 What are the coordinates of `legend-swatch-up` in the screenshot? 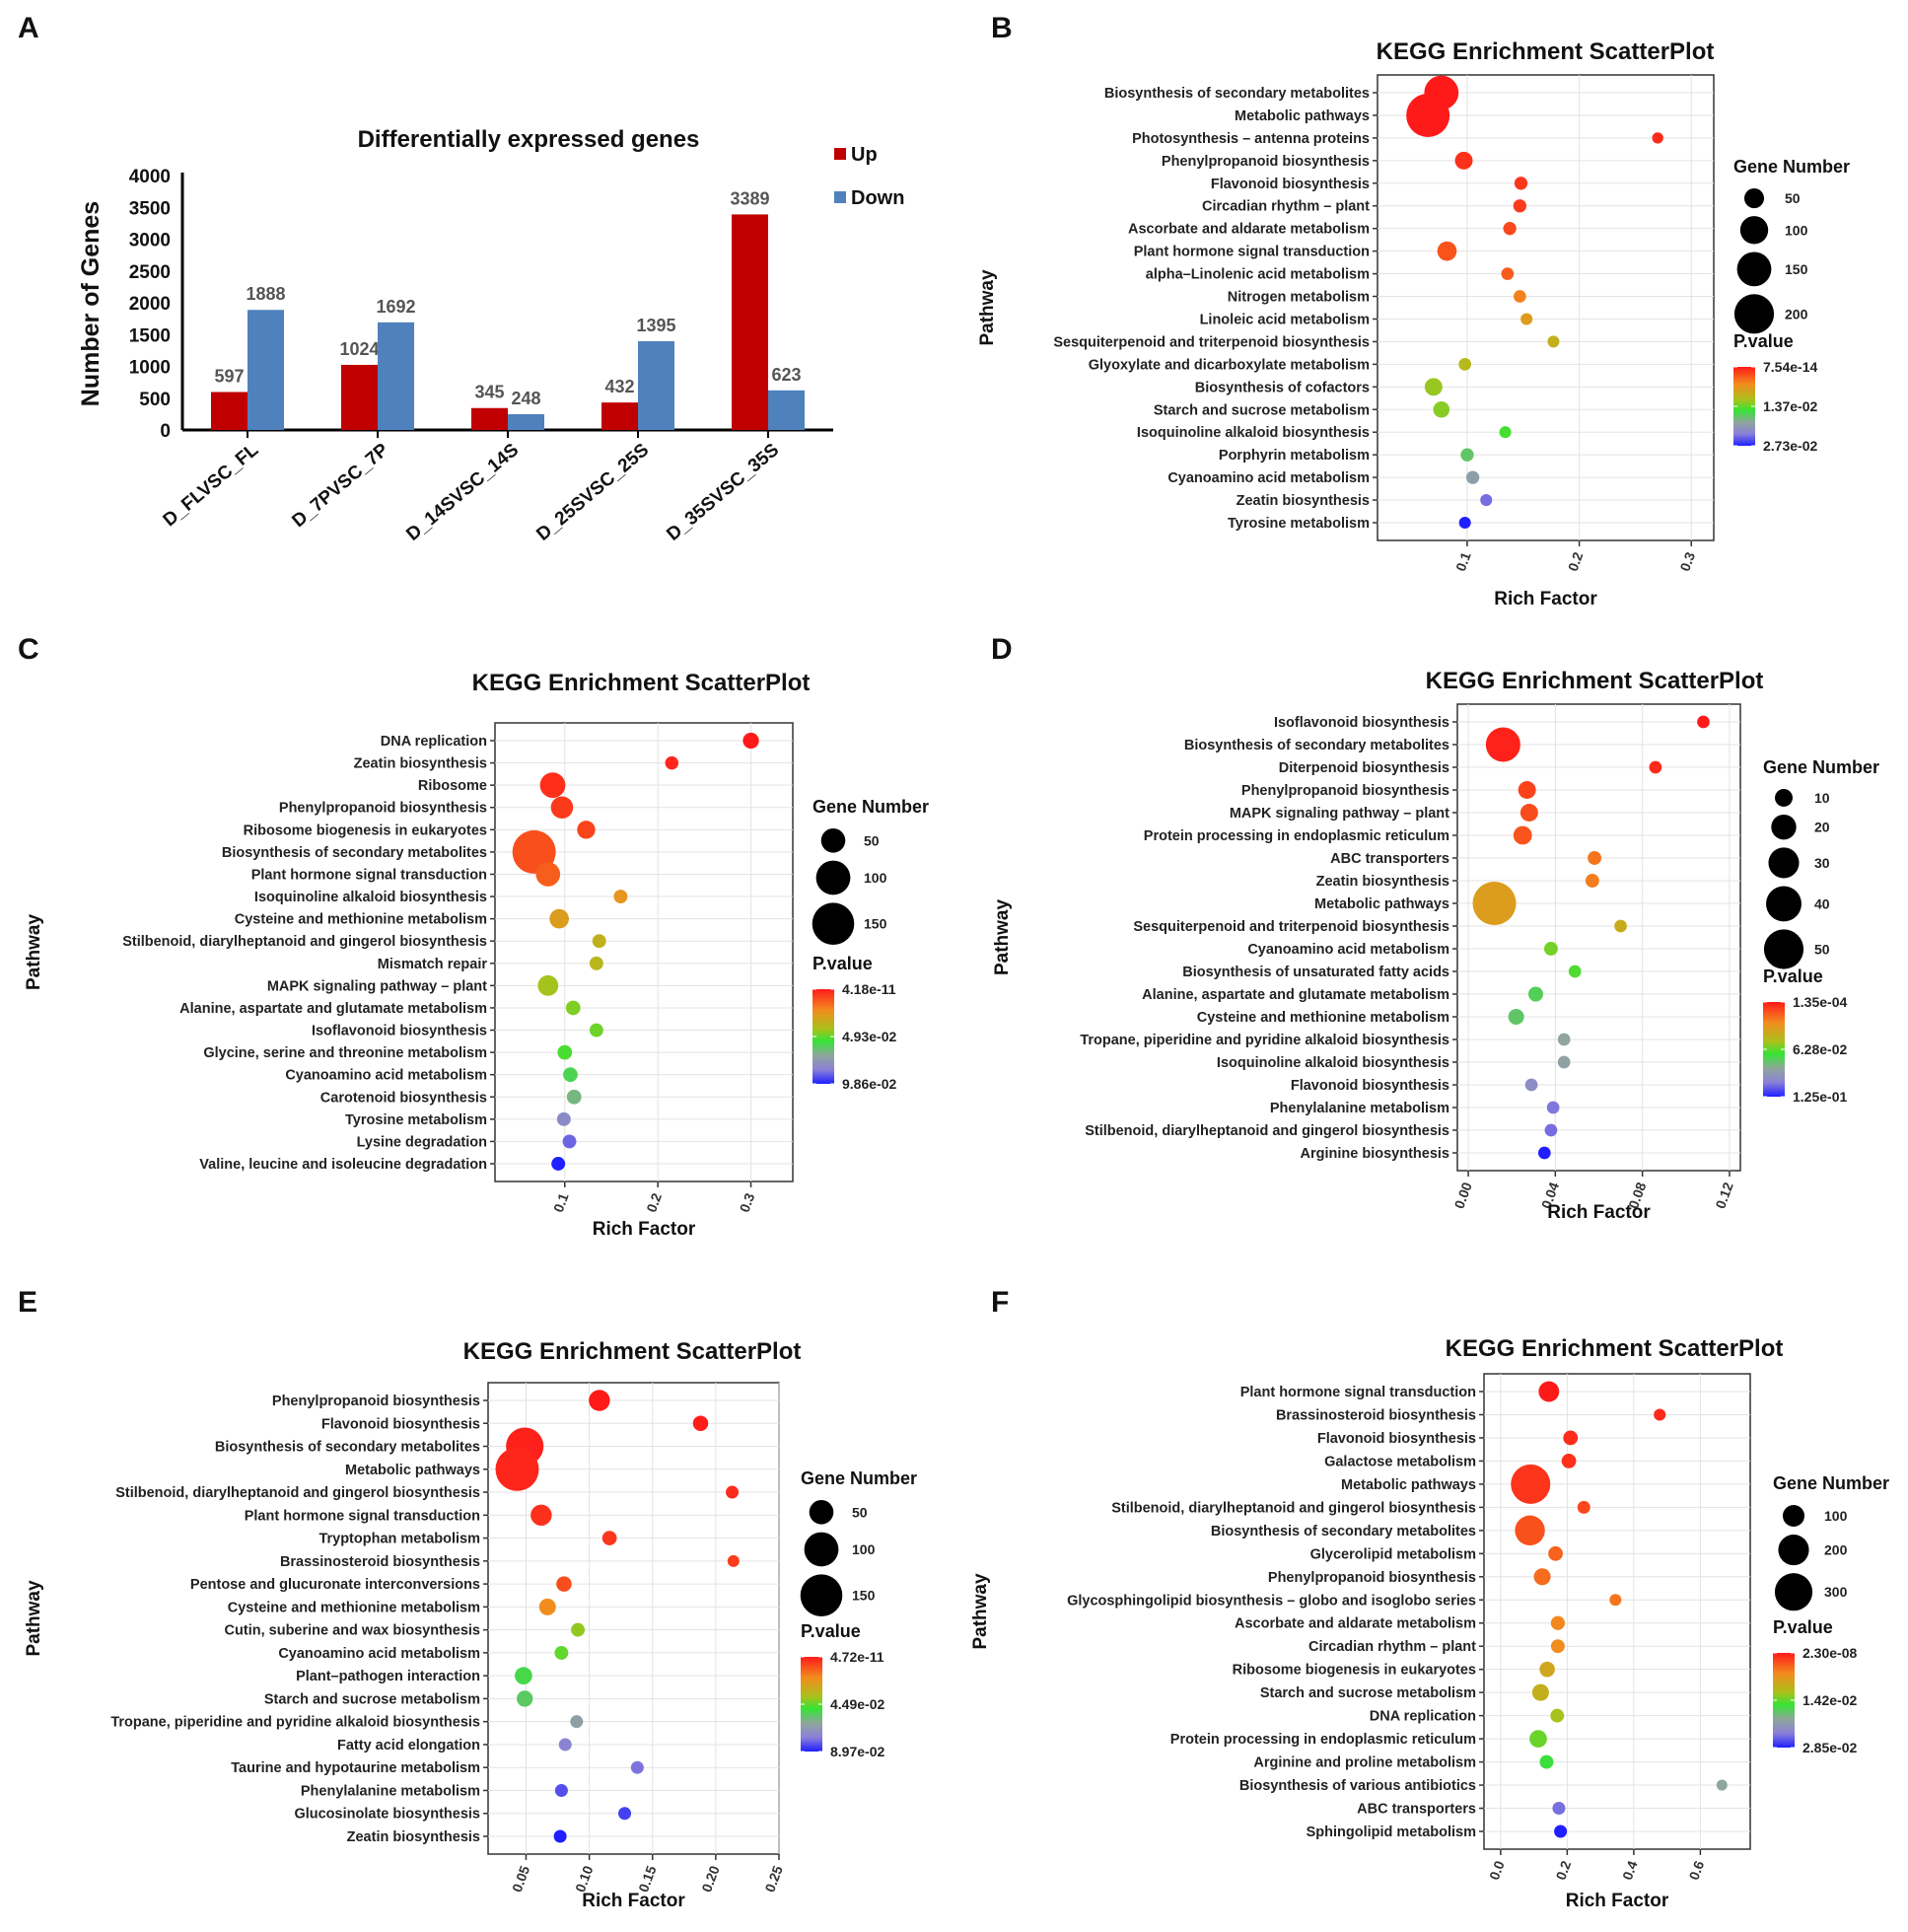 It's located at (840, 154).